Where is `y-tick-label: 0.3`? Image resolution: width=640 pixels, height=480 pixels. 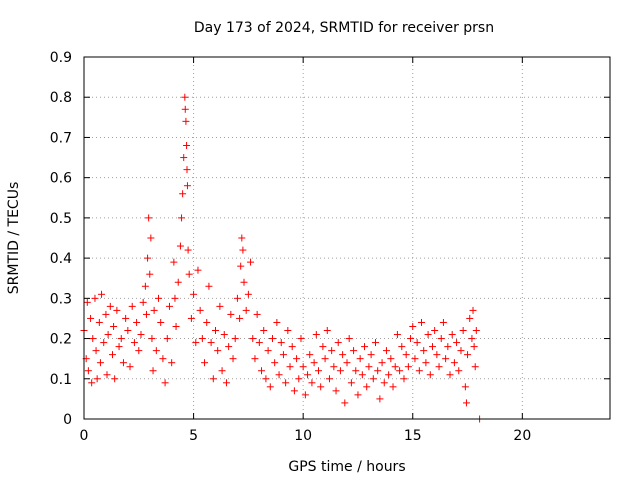
y-tick-label: 0.3 is located at coordinates (61, 299).